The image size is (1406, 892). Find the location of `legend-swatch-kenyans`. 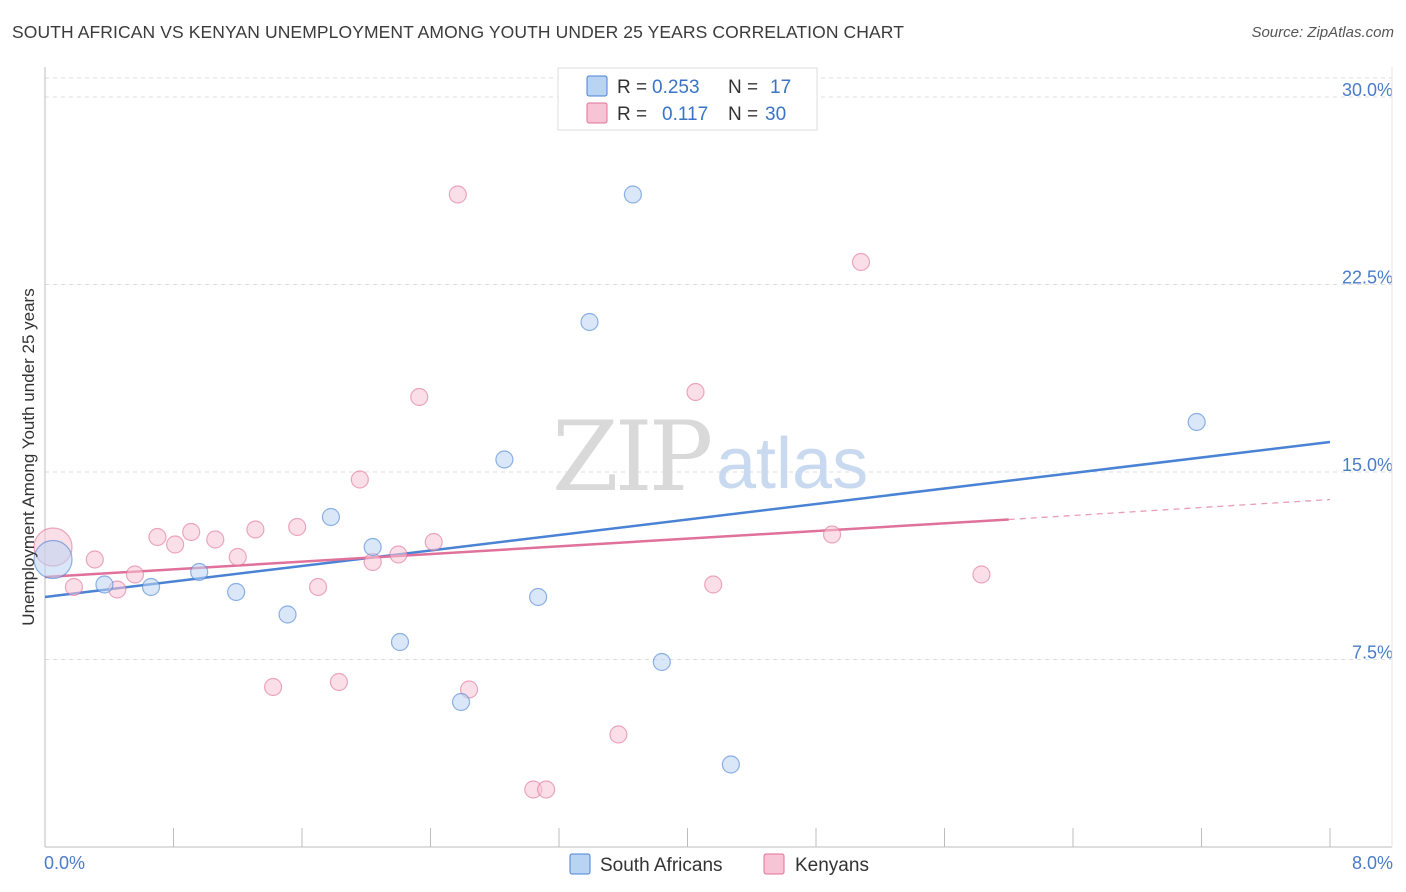

legend-swatch-kenyans is located at coordinates (597, 113).